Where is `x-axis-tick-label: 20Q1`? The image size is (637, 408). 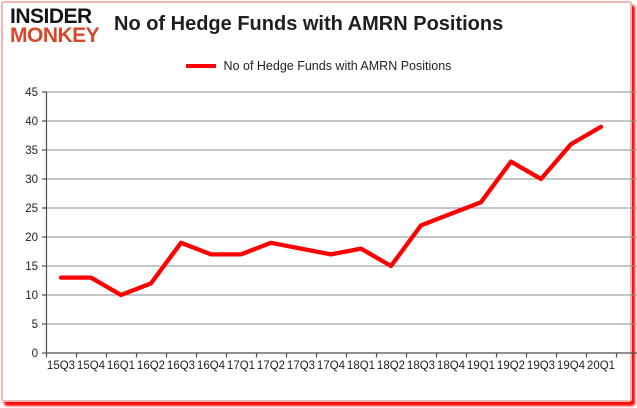
x-axis-tick-label: 20Q1 is located at coordinates (601, 366).